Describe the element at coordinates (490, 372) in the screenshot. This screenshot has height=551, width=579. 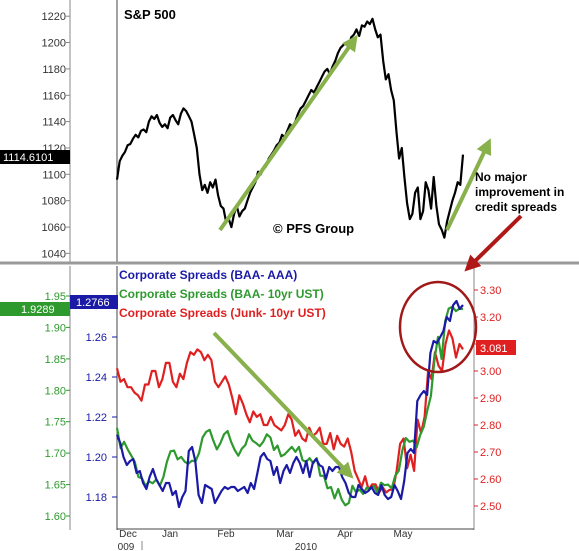
I see `right-tick-label: 3.00` at that location.